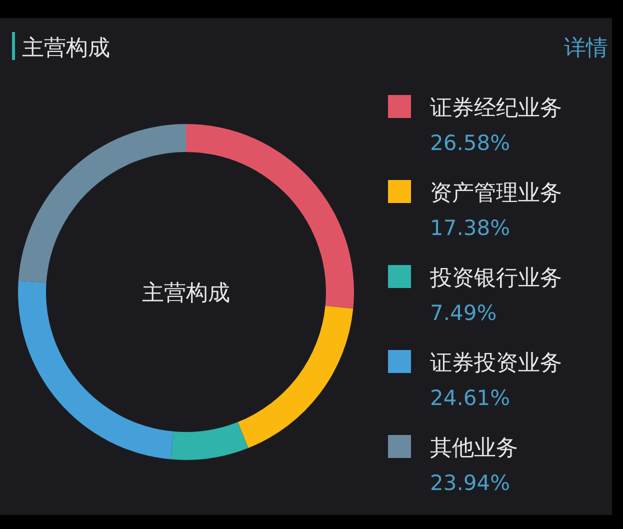 This screenshot has height=529, width=623. Describe the element at coordinates (496, 363) in the screenshot. I see `legend-label: 证券投资业务` at that location.